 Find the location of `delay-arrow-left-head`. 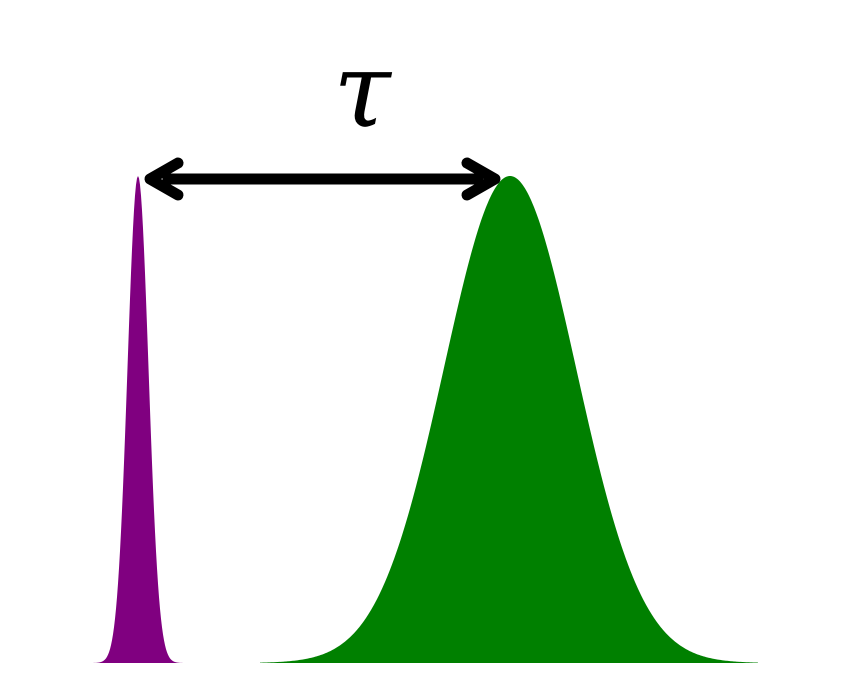

delay-arrow-left-head is located at coordinates (164, 179).